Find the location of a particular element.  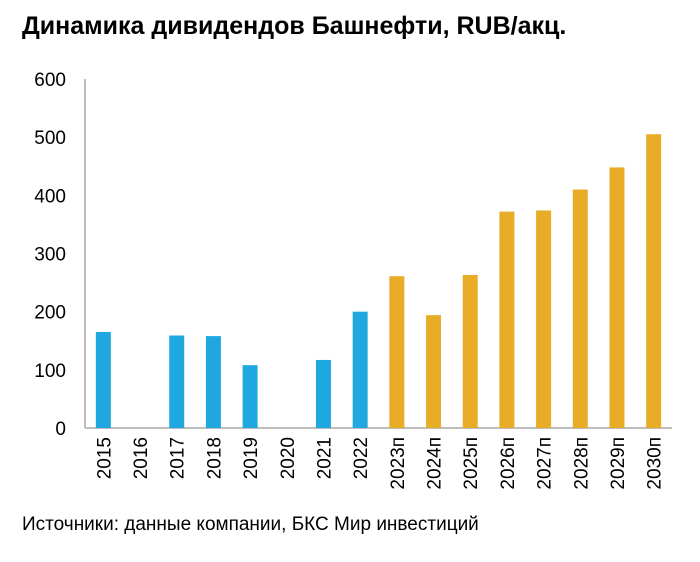

y-tick-label: 100 is located at coordinates (50, 371).